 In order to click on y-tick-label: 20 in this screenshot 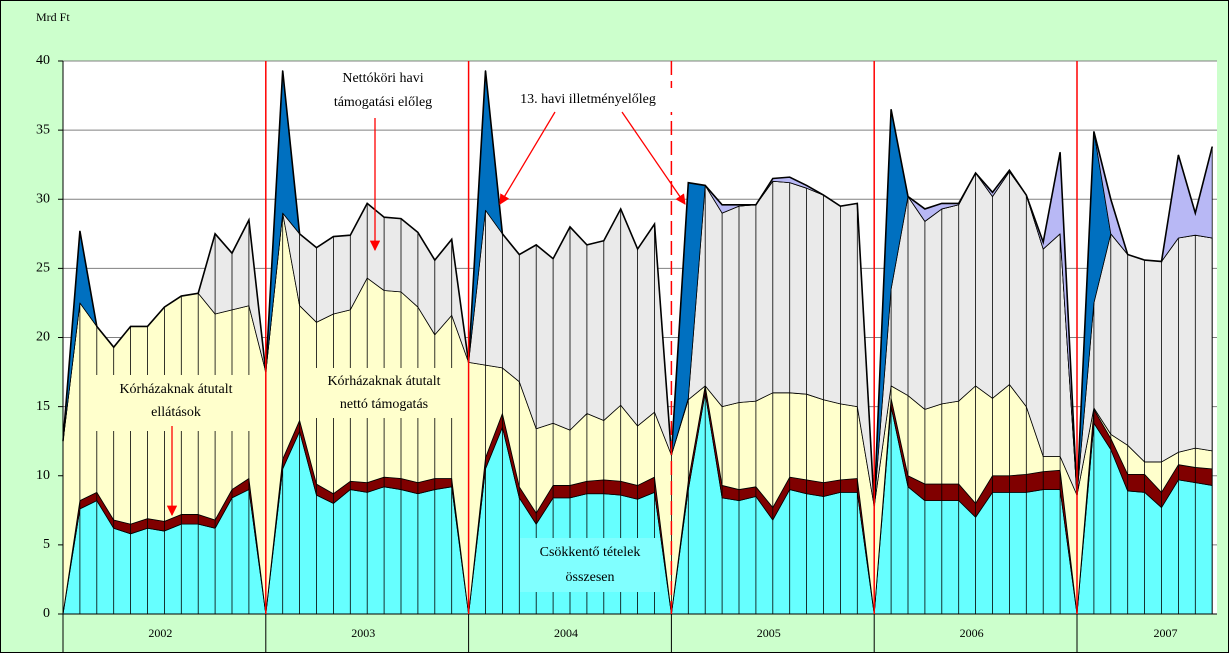, I will do `click(43, 337)`.